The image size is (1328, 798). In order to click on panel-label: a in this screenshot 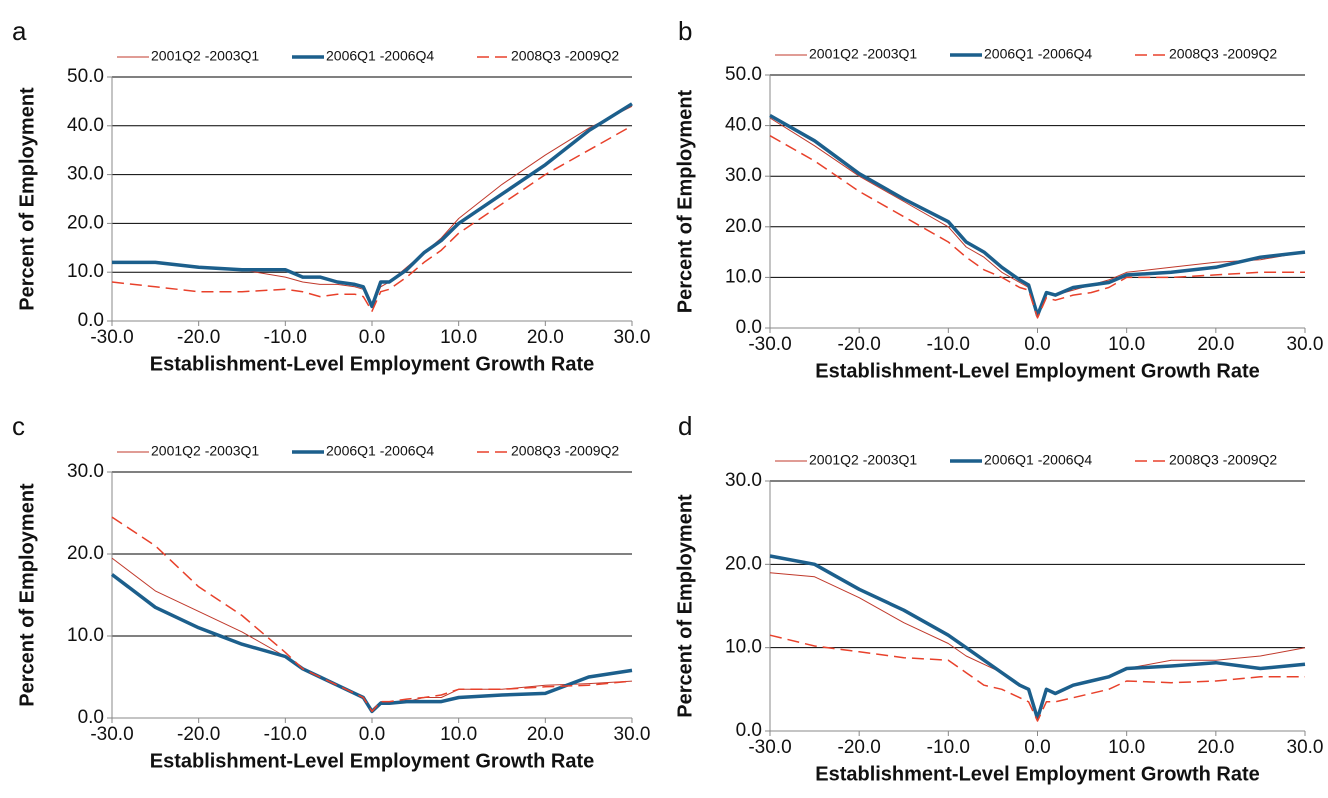, I will do `click(19, 31)`.